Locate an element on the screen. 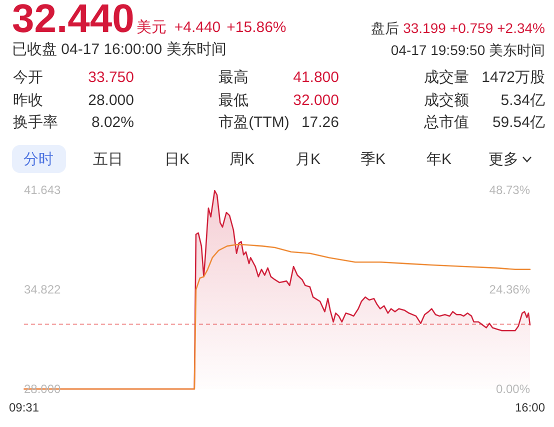 The width and height of the screenshot is (554, 427). text: +2.34% is located at coordinates (521, 28).